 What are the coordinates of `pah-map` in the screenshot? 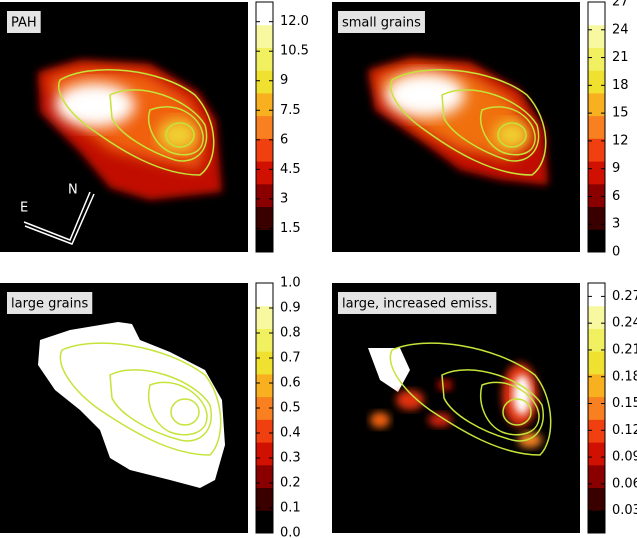 It's located at (130, 130).